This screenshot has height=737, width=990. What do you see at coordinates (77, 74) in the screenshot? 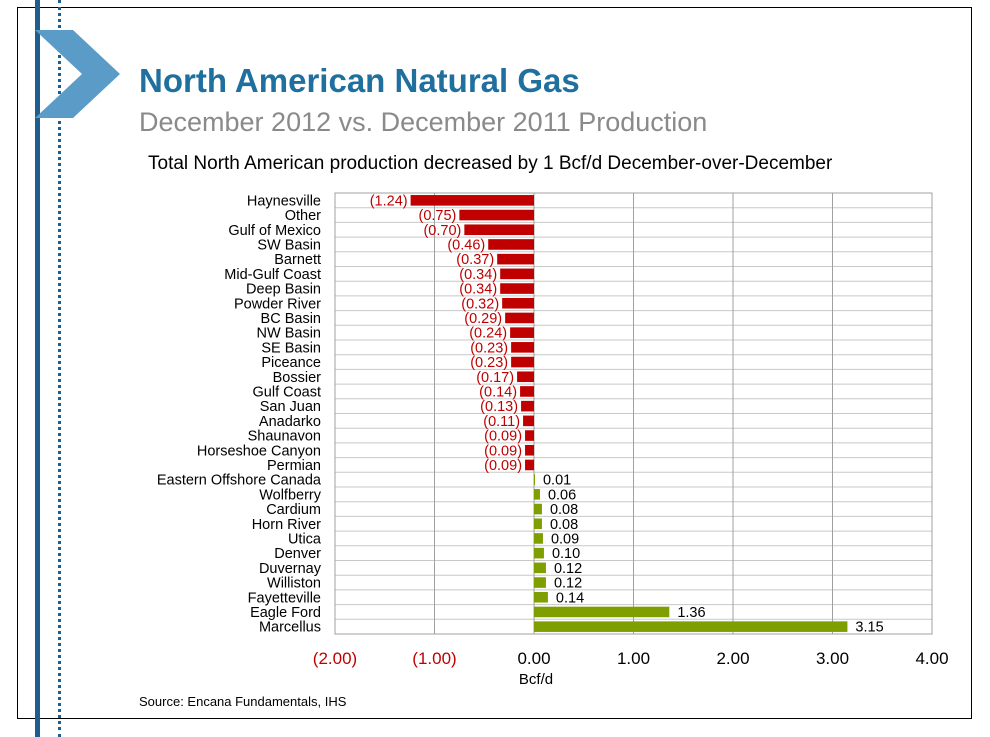
I see `chevron-icon` at bounding box center [77, 74].